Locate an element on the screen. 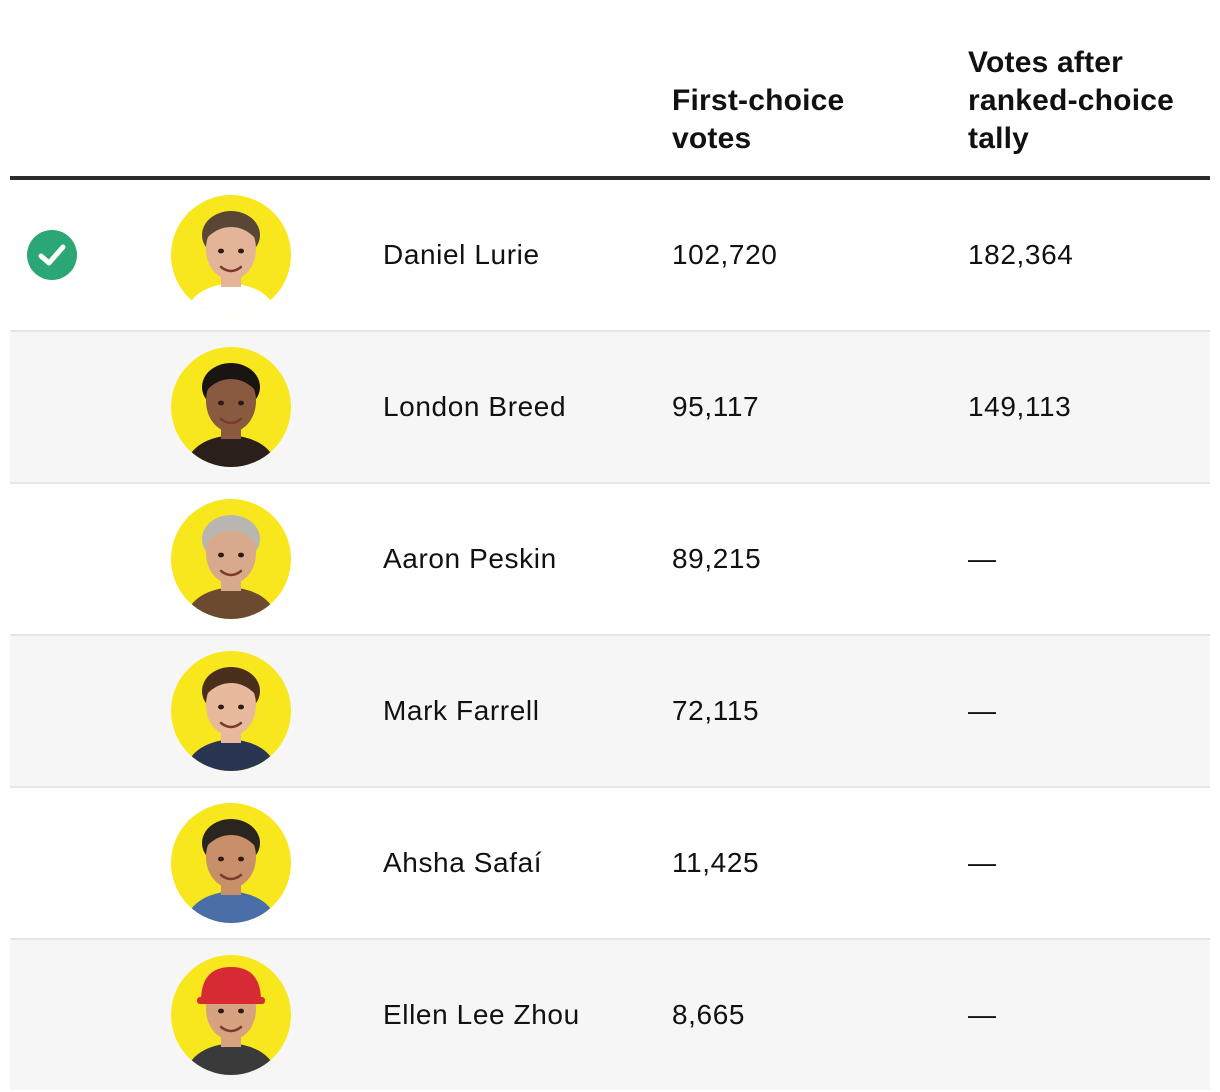 The height and width of the screenshot is (1092, 1220). candidate-name: Ellen Lee Zhou is located at coordinates (481, 1014).